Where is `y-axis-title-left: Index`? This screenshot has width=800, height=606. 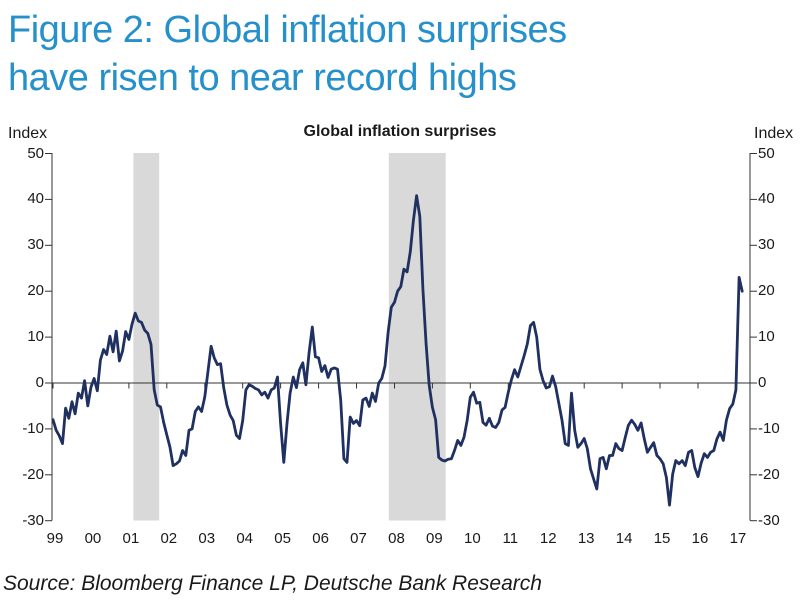
y-axis-title-left: Index is located at coordinates (28, 133).